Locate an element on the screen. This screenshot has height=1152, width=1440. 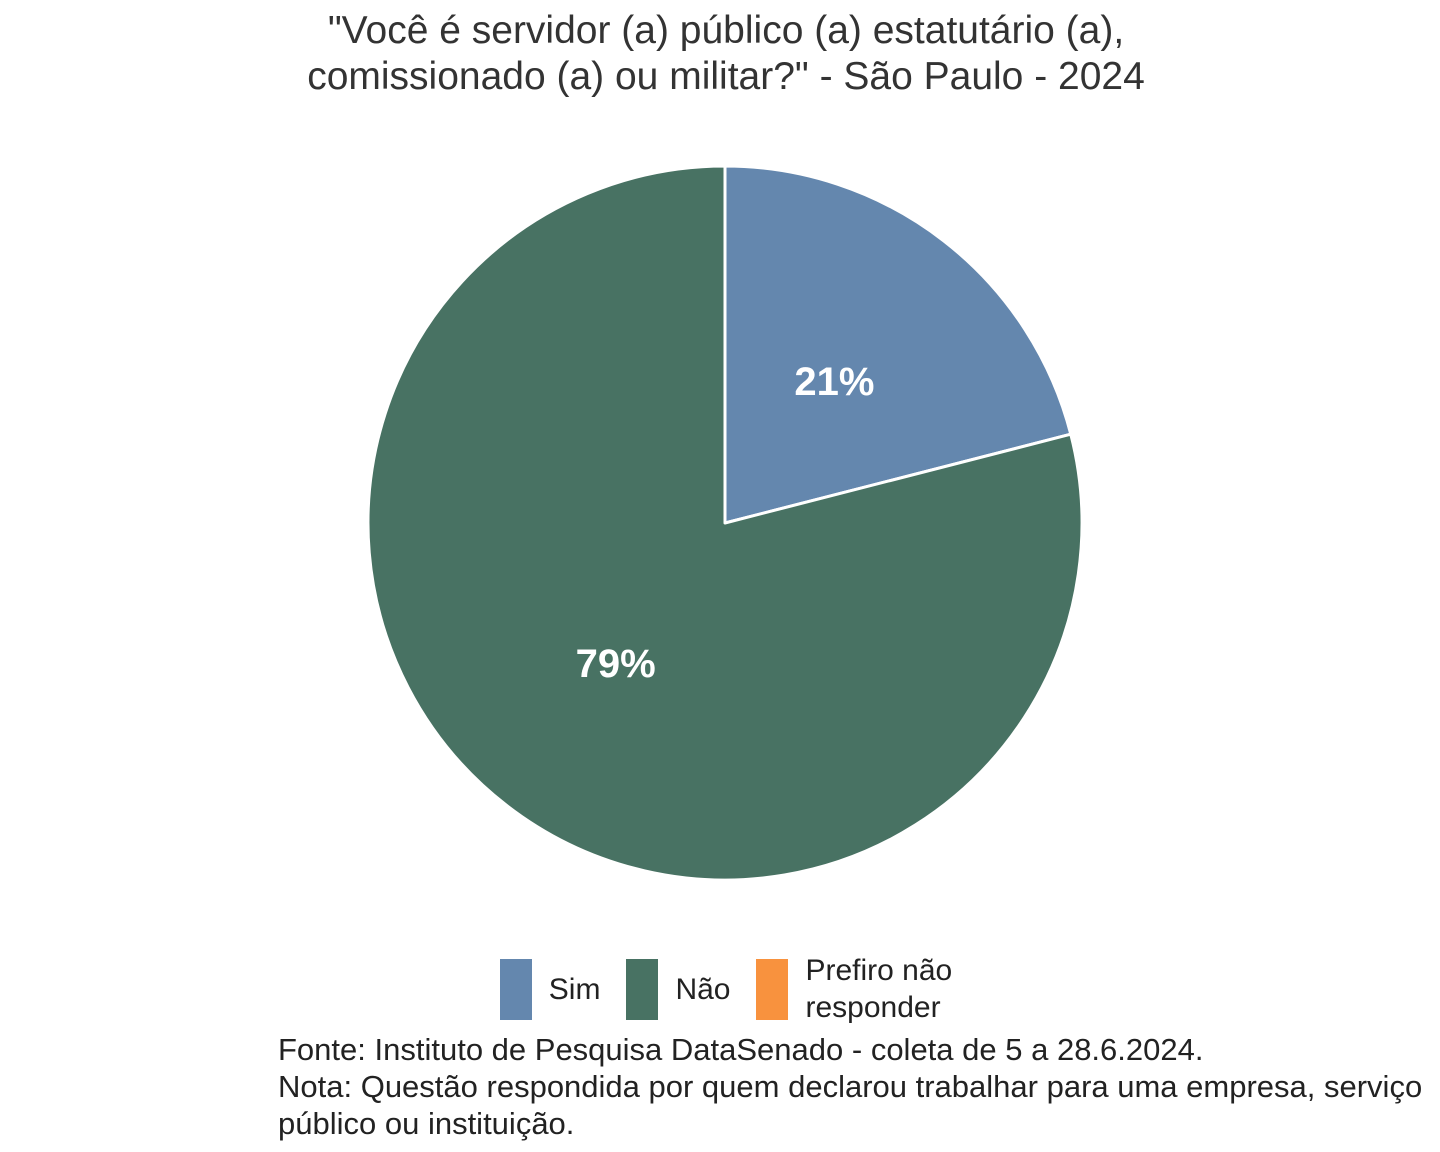
pie-slice-label-sim: 21% is located at coordinates (834, 382).